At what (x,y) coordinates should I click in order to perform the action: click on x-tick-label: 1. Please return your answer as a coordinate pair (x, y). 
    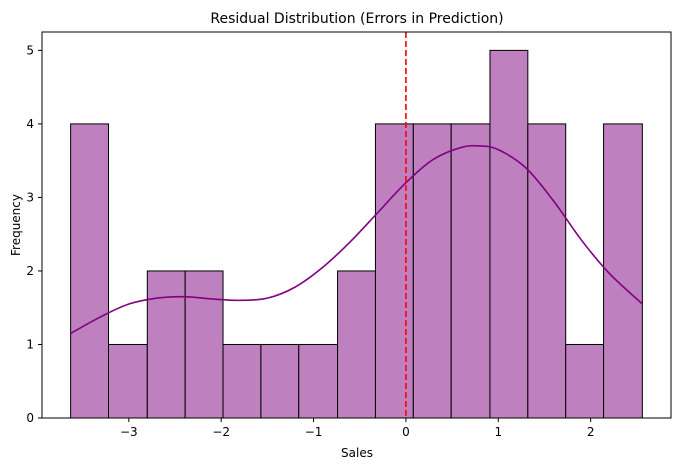
    Looking at the image, I should click on (498, 432).